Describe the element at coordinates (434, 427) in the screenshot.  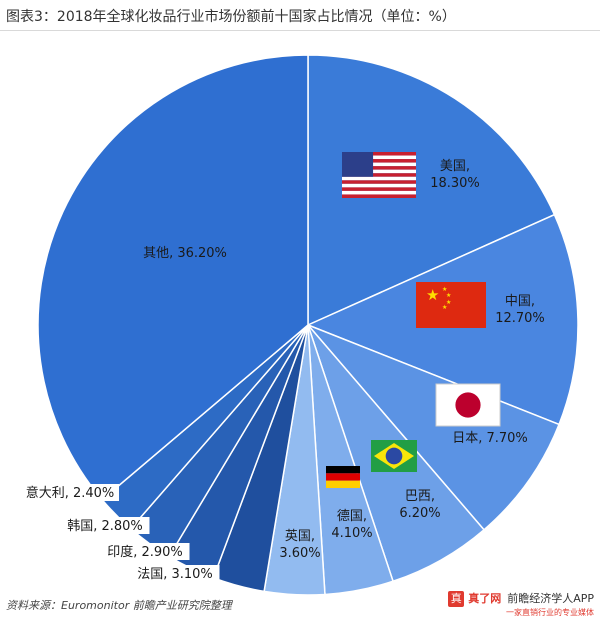
I see `pie-slice-日本` at that location.